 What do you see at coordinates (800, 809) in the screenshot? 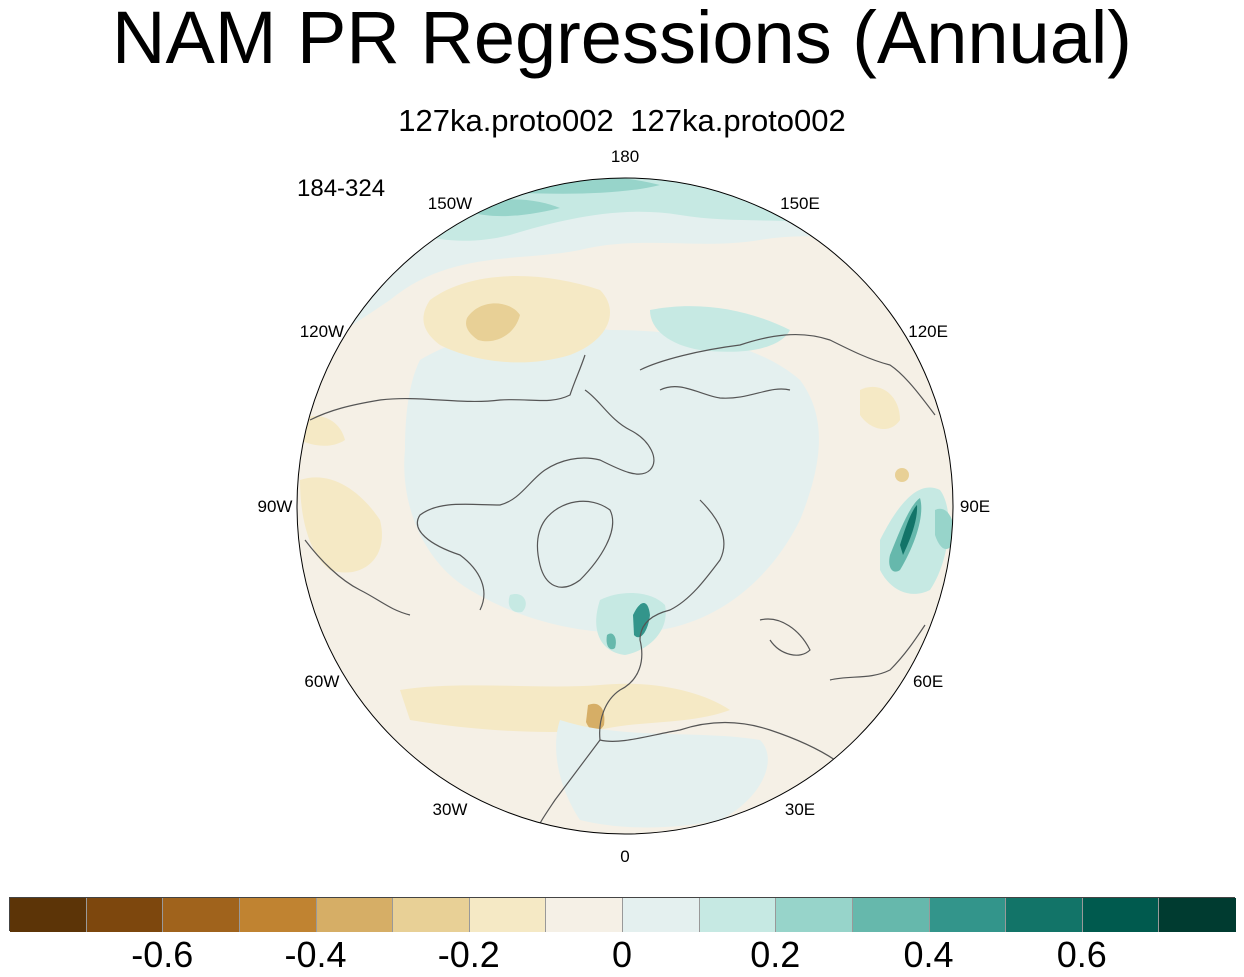
I see `longitude-label: 30E` at bounding box center [800, 809].